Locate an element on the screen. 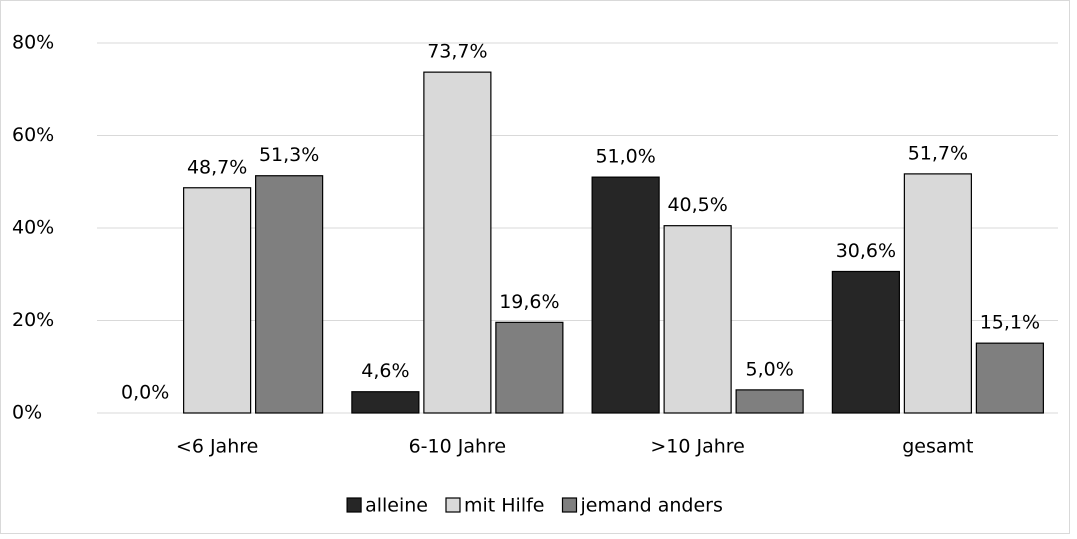 The image size is (1077, 539). y-tick-label: 40% is located at coordinates (33, 228).